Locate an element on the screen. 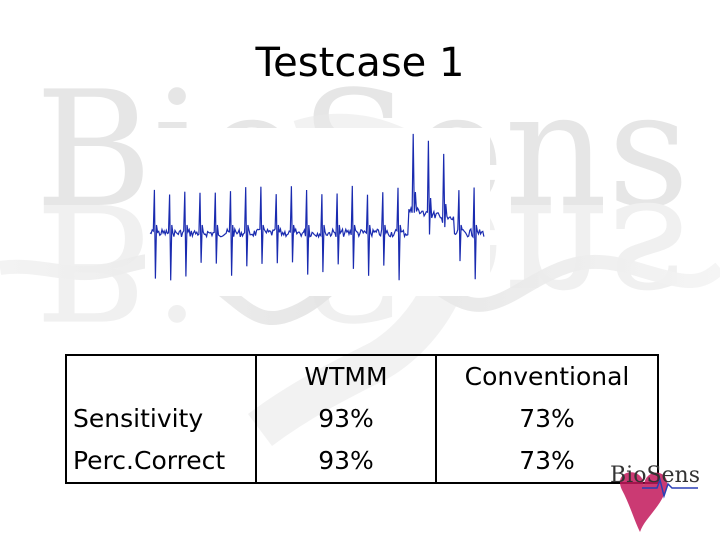 The height and width of the screenshot is (540, 720). cell-wtmm-perc-correct: 93% is located at coordinates (346, 462).